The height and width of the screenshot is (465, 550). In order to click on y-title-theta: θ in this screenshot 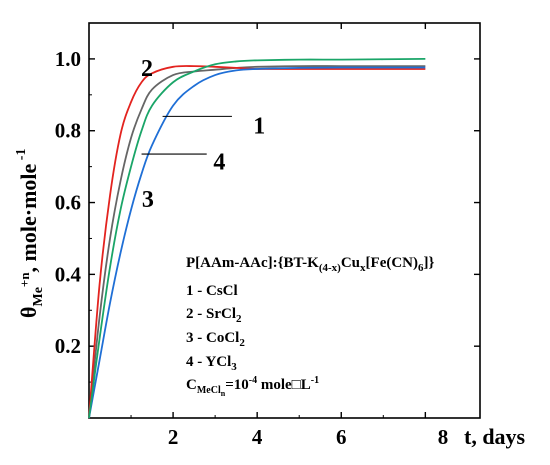, I will do `click(28, 312)`.